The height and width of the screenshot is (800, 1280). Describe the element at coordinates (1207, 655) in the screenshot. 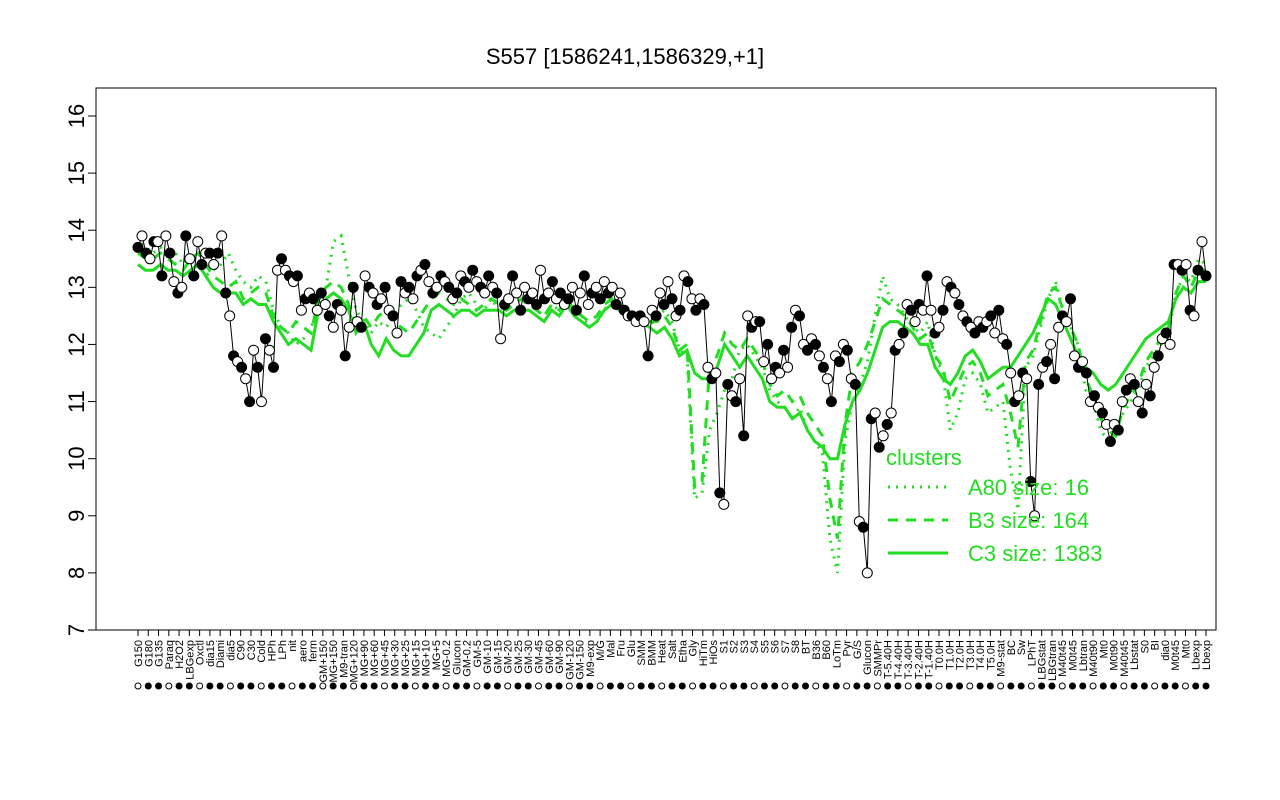

I see `x-tick-label: Lbexp` at that location.